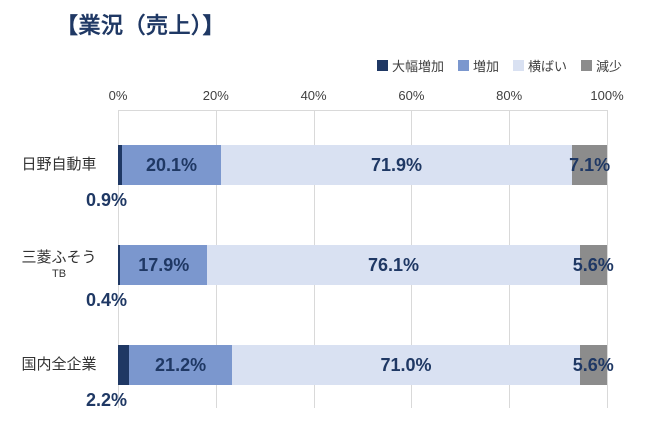 Image resolution: width=650 pixels, height=429 pixels. I want to click on legend-item: 横ばい, so click(539, 65).